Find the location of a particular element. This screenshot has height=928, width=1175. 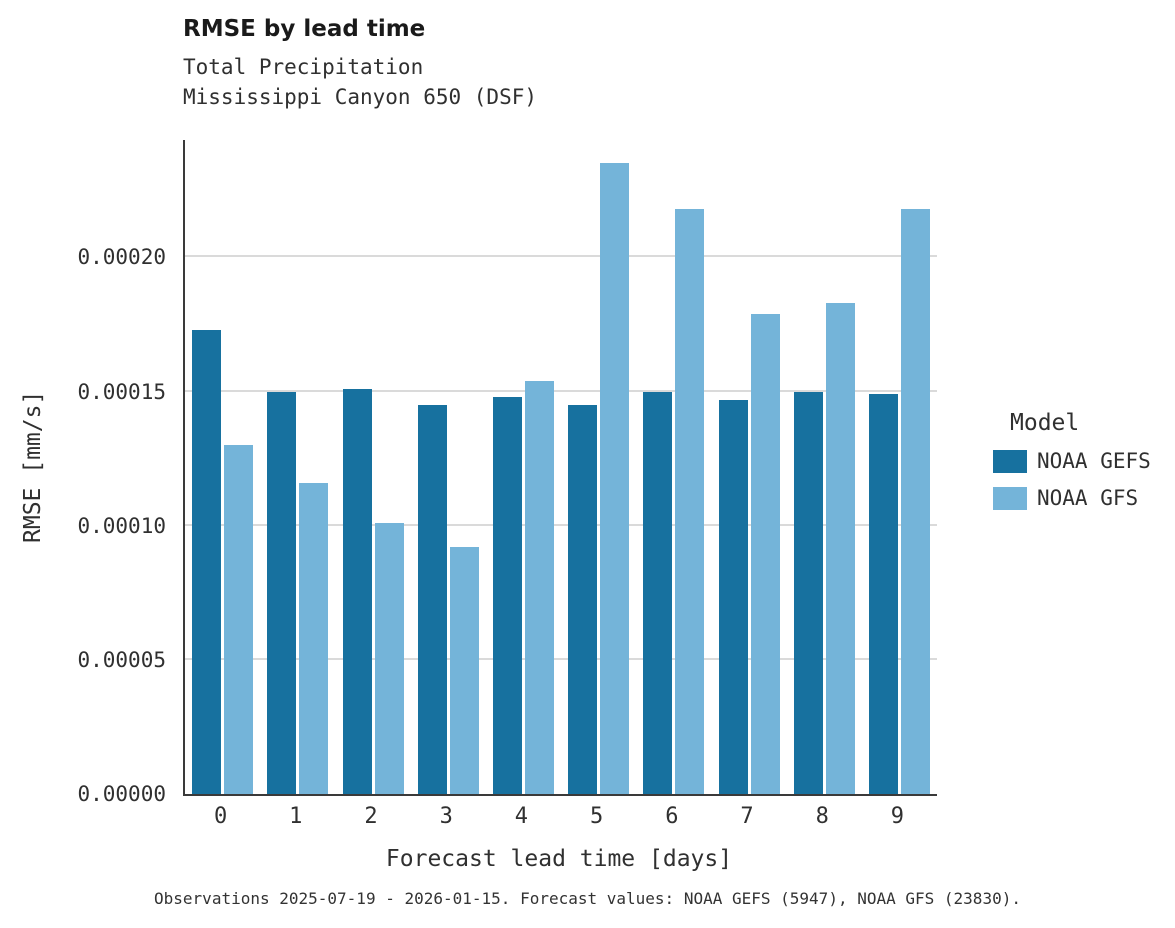

x-tick-labels: 0 1 2 3 4 5 6 7 8 9 is located at coordinates (559, 816).